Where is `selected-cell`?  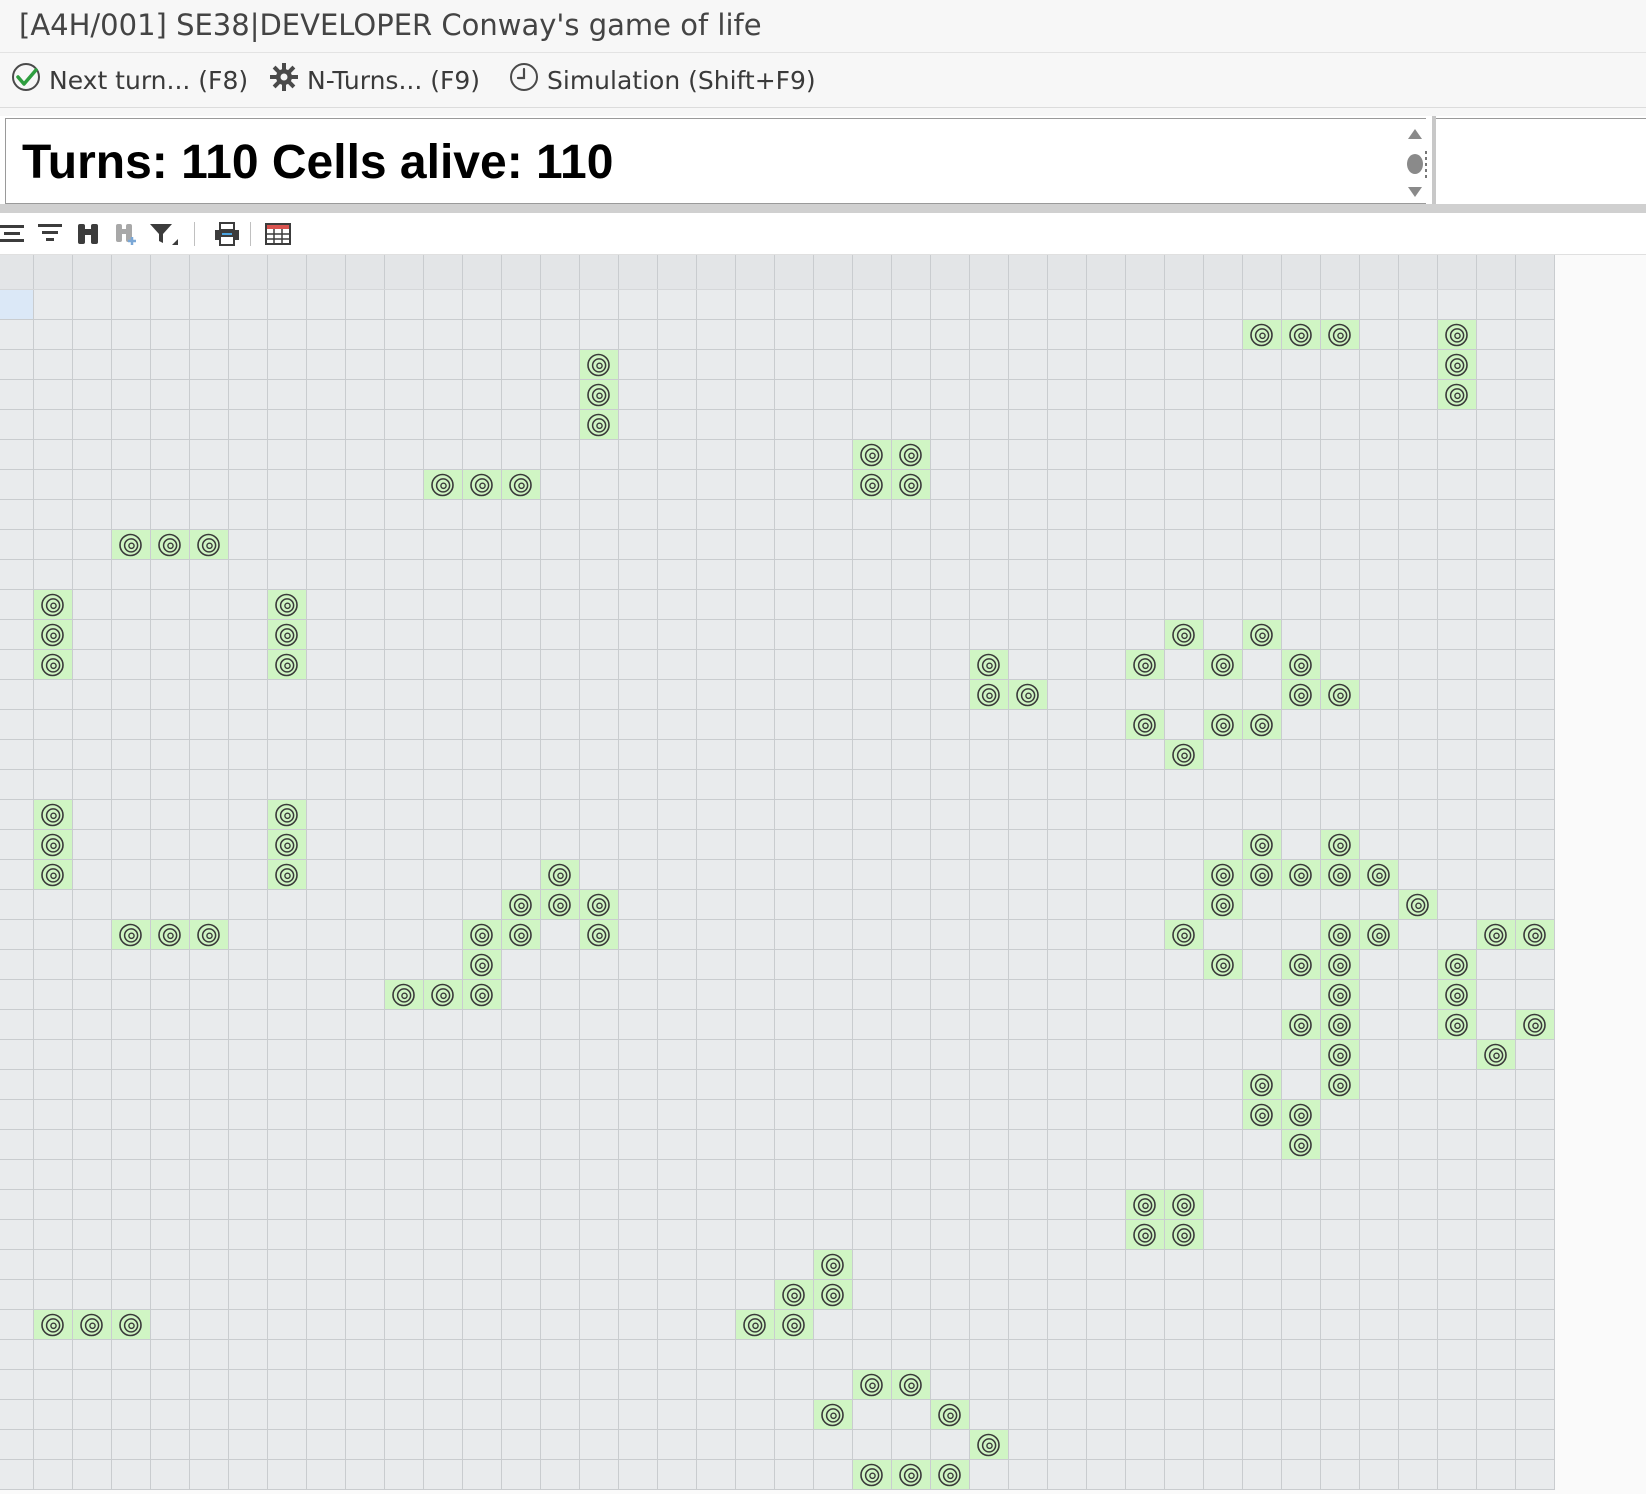 selected-cell is located at coordinates (16, 305).